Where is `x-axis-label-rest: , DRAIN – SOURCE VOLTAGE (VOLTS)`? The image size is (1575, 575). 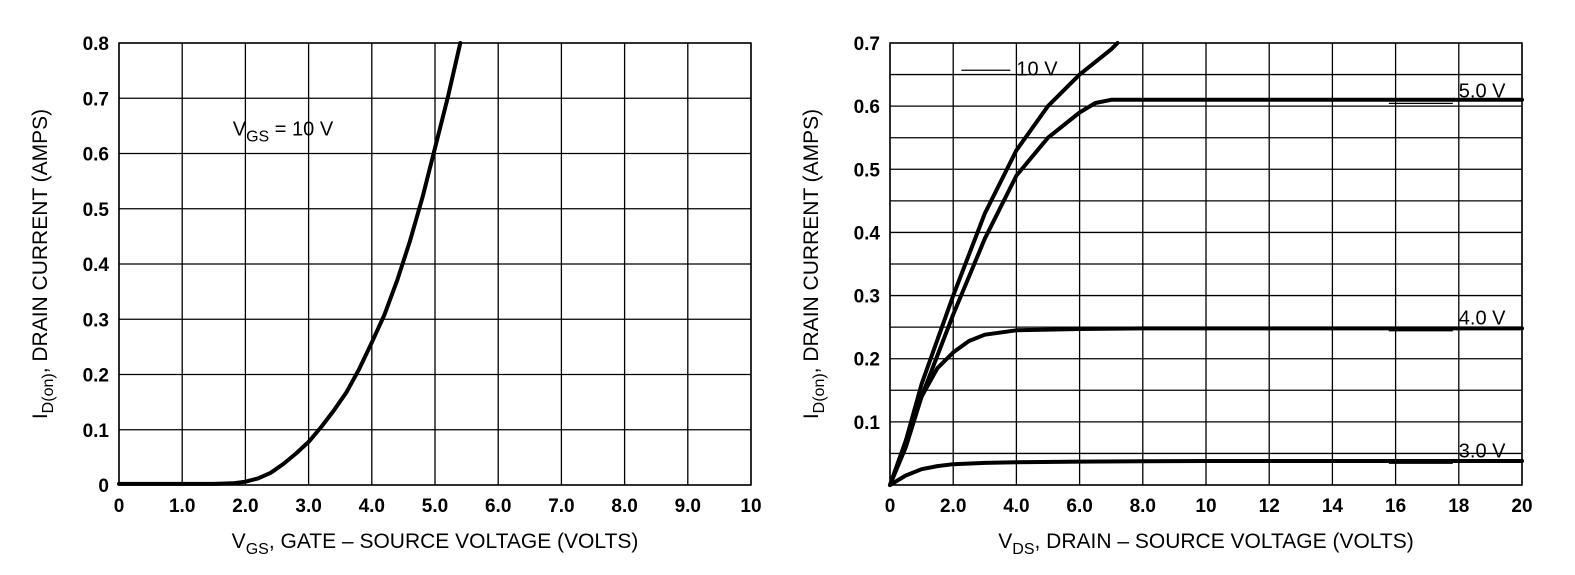
x-axis-label-rest: , DRAIN – SOURCE VOLTAGE (VOLTS) is located at coordinates (1224, 541).